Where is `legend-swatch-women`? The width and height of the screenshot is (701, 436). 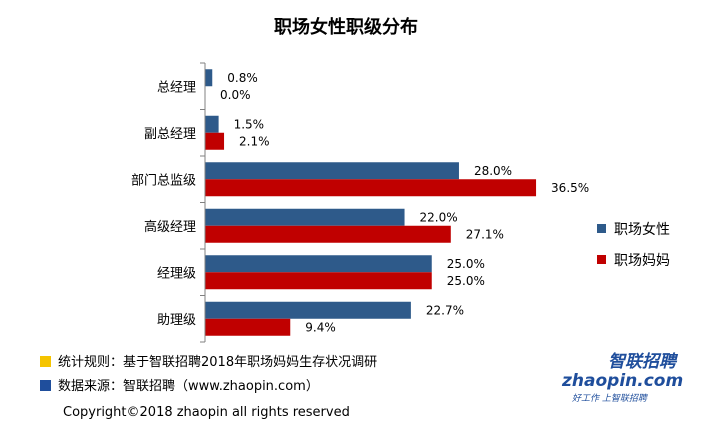
legend-swatch-women is located at coordinates (601, 228).